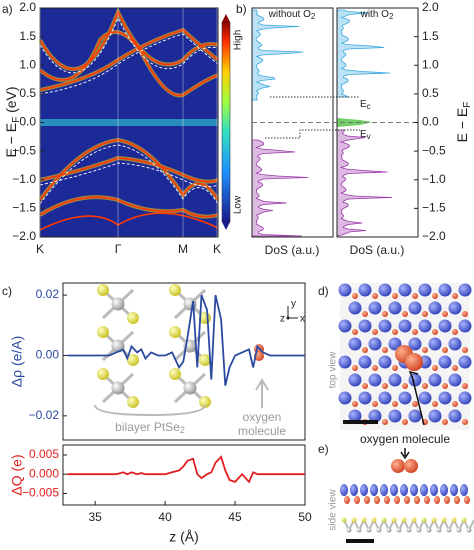  I want to click on label-sub: c, so click(369, 106).